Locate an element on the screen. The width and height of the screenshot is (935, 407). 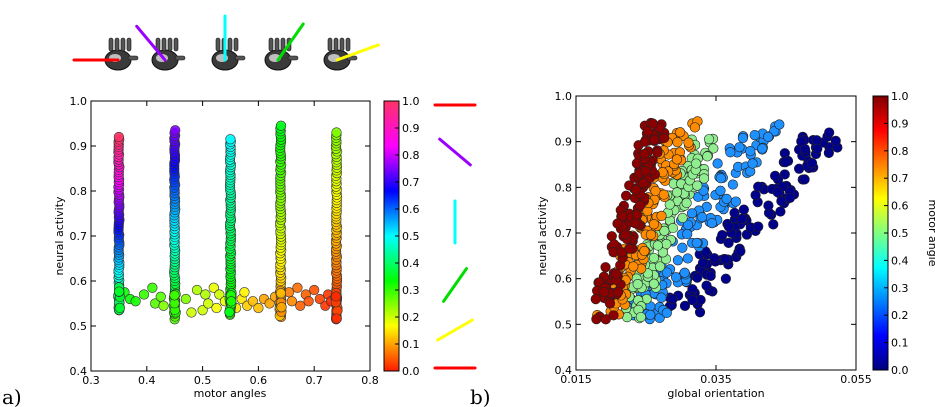
plot-b-colorbar-label: motor angle is located at coordinates (930, 232).